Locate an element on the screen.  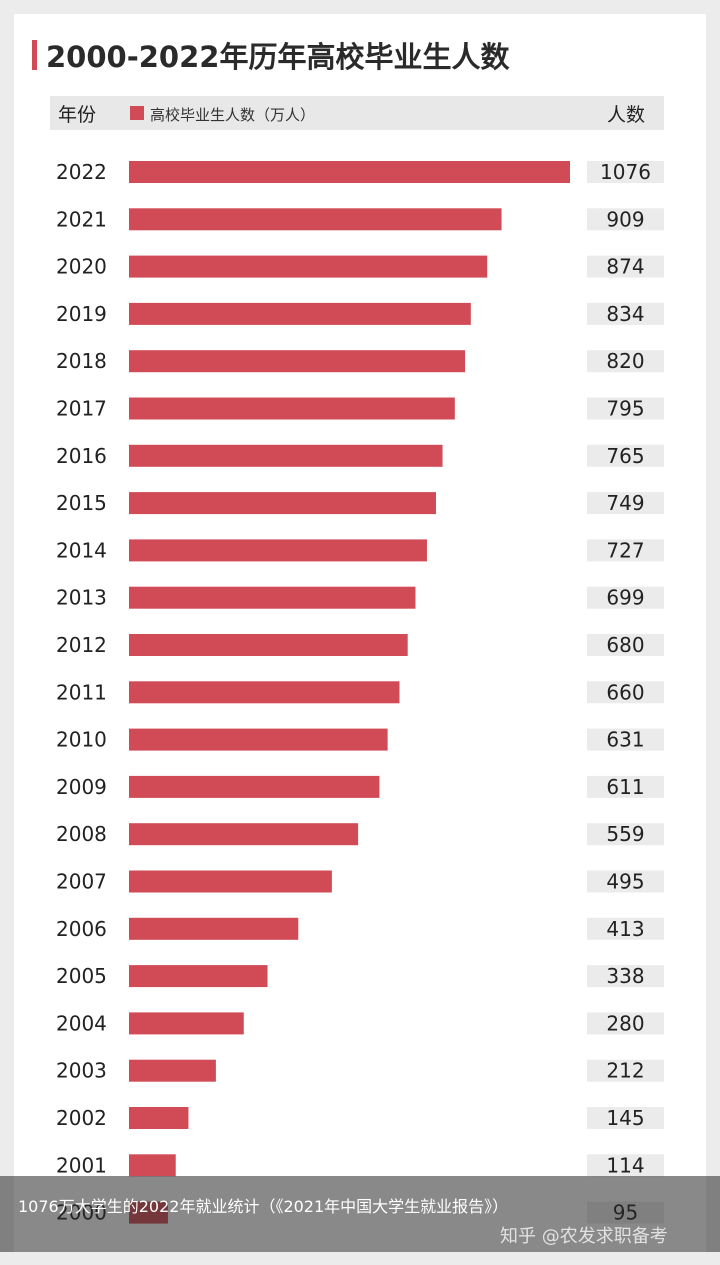
legend-label: 高校毕业生人数（万人） is located at coordinates (233, 115).